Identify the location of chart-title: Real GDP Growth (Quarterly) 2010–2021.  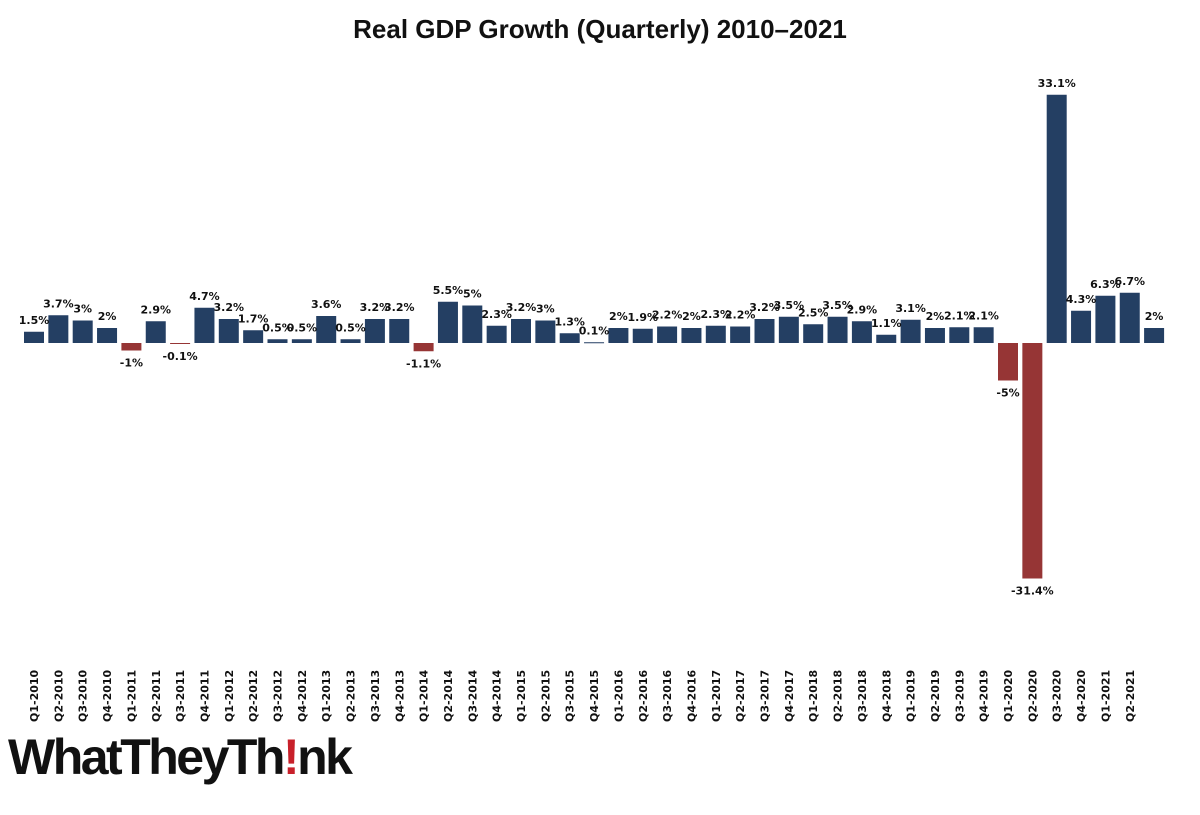
(600, 29).